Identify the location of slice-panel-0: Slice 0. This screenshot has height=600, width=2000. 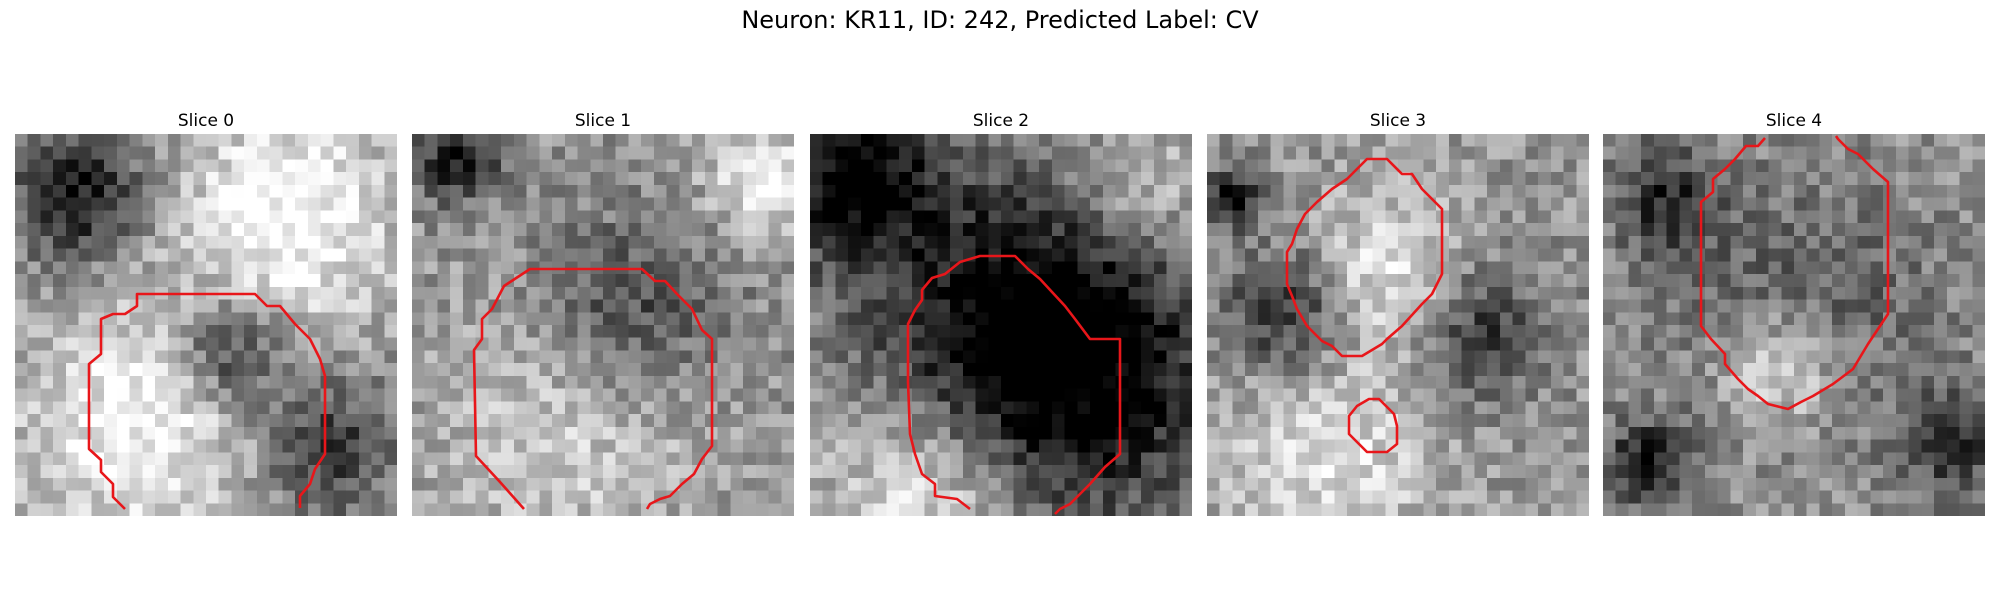
(206, 313).